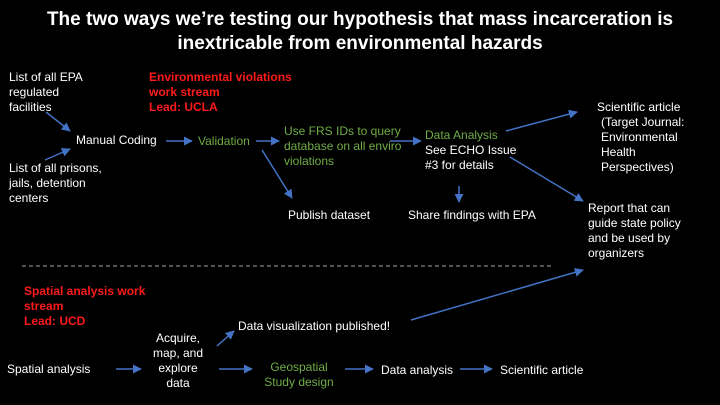 The width and height of the screenshot is (720, 405). I want to click on data-visualization-node: Data visualization published!, so click(314, 326).